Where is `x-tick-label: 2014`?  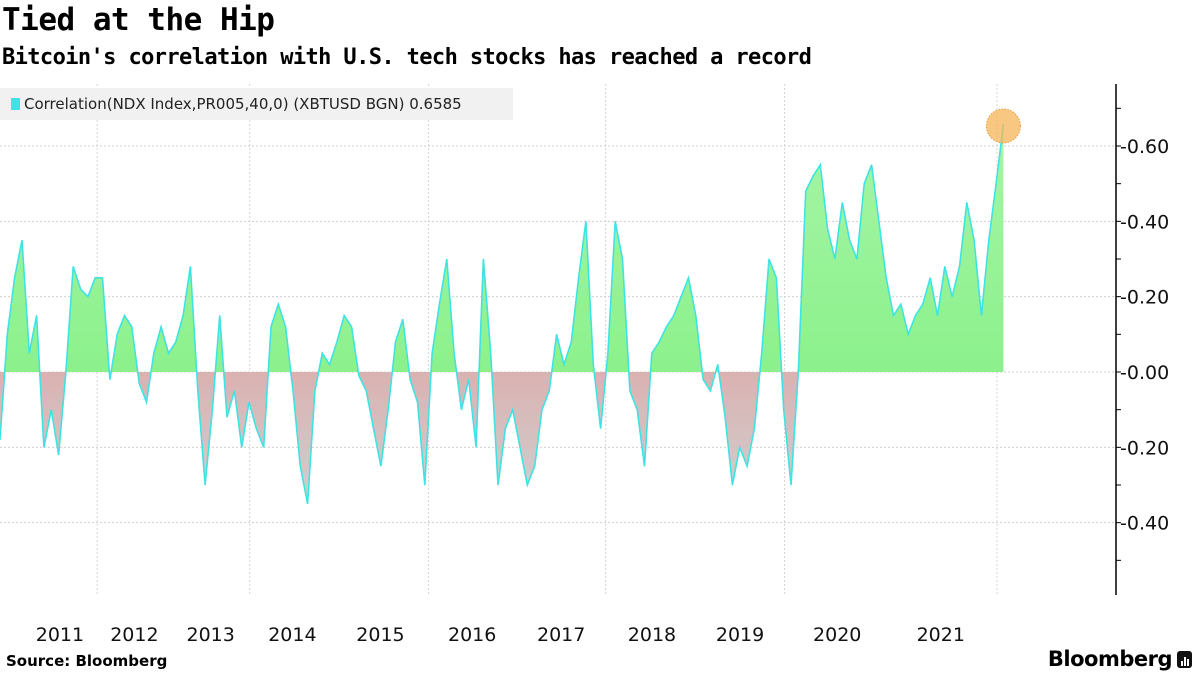
x-tick-label: 2014 is located at coordinates (292, 635).